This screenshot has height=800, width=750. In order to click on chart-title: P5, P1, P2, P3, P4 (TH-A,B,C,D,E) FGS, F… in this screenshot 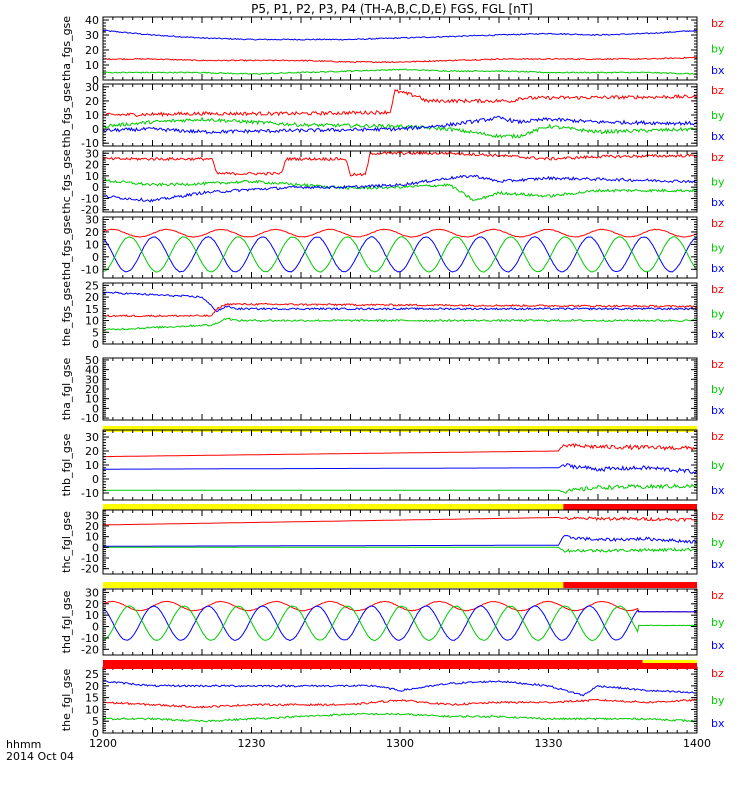, I will do `click(392, 9)`.